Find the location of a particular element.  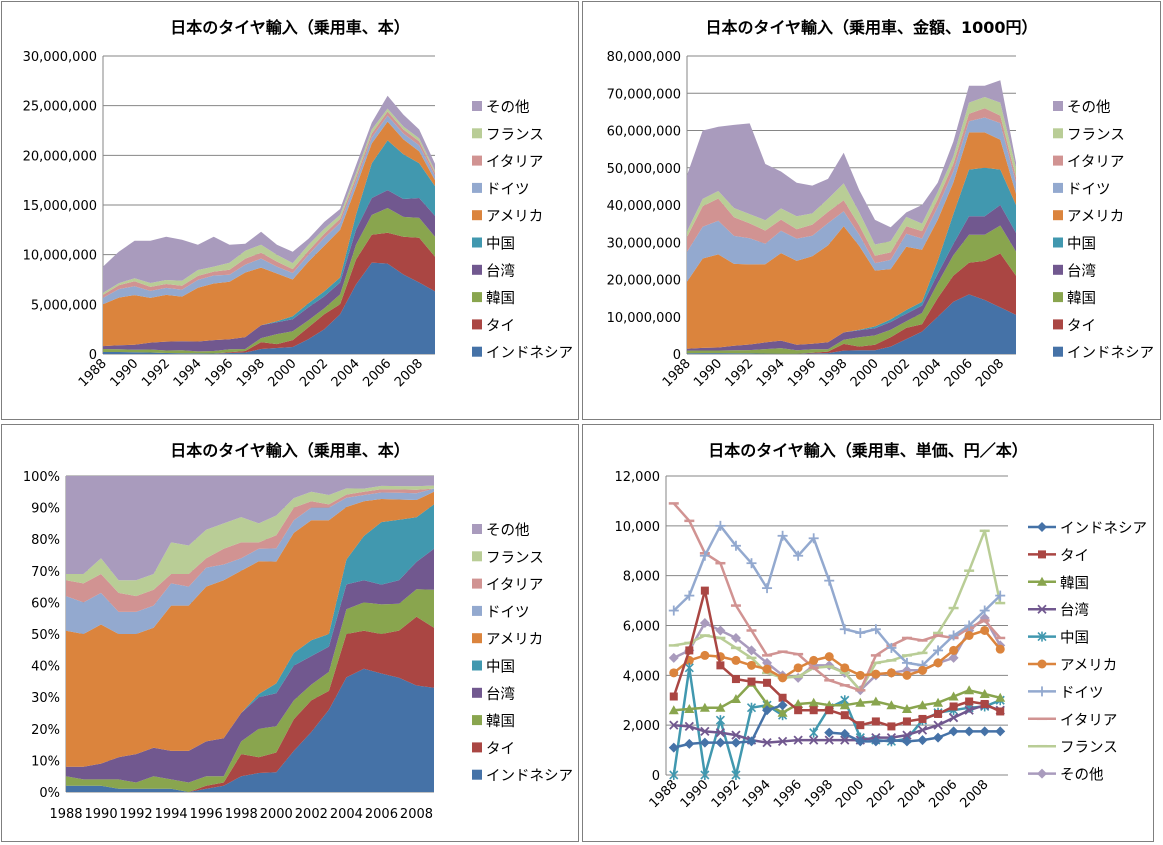

area-series-中国 is located at coordinates (269, 243).